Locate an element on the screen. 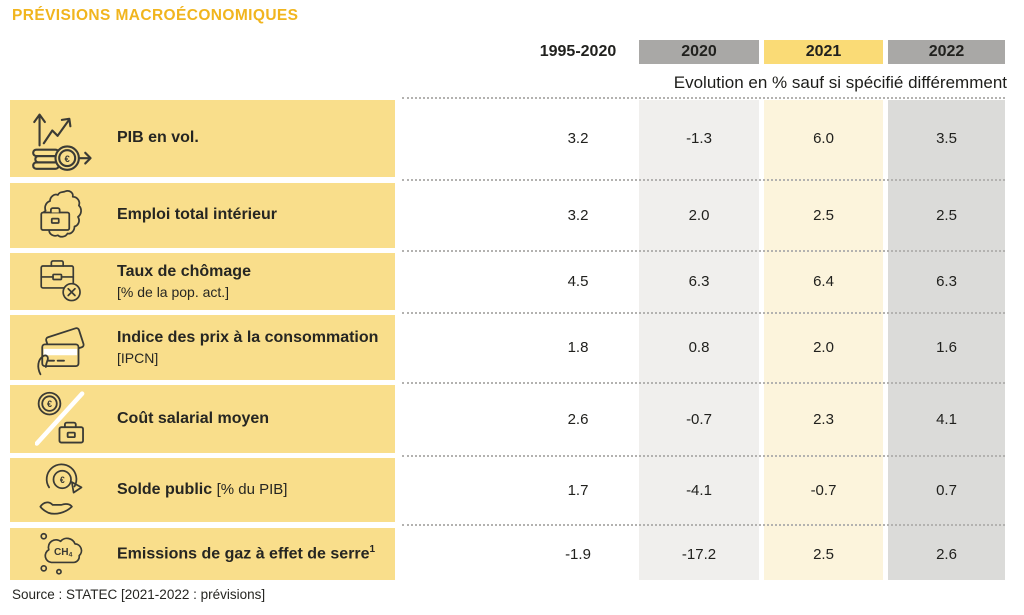  cell-value: -17.2 is located at coordinates (699, 554).